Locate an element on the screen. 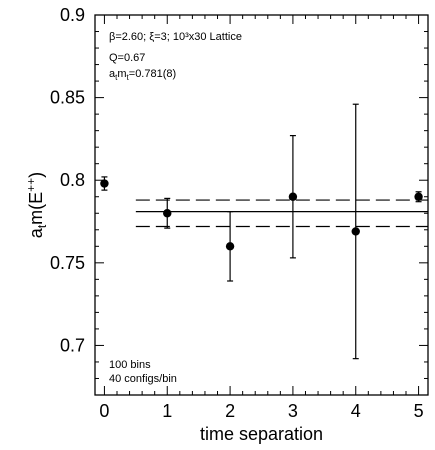  x-tick-label: 5 is located at coordinates (419, 411).